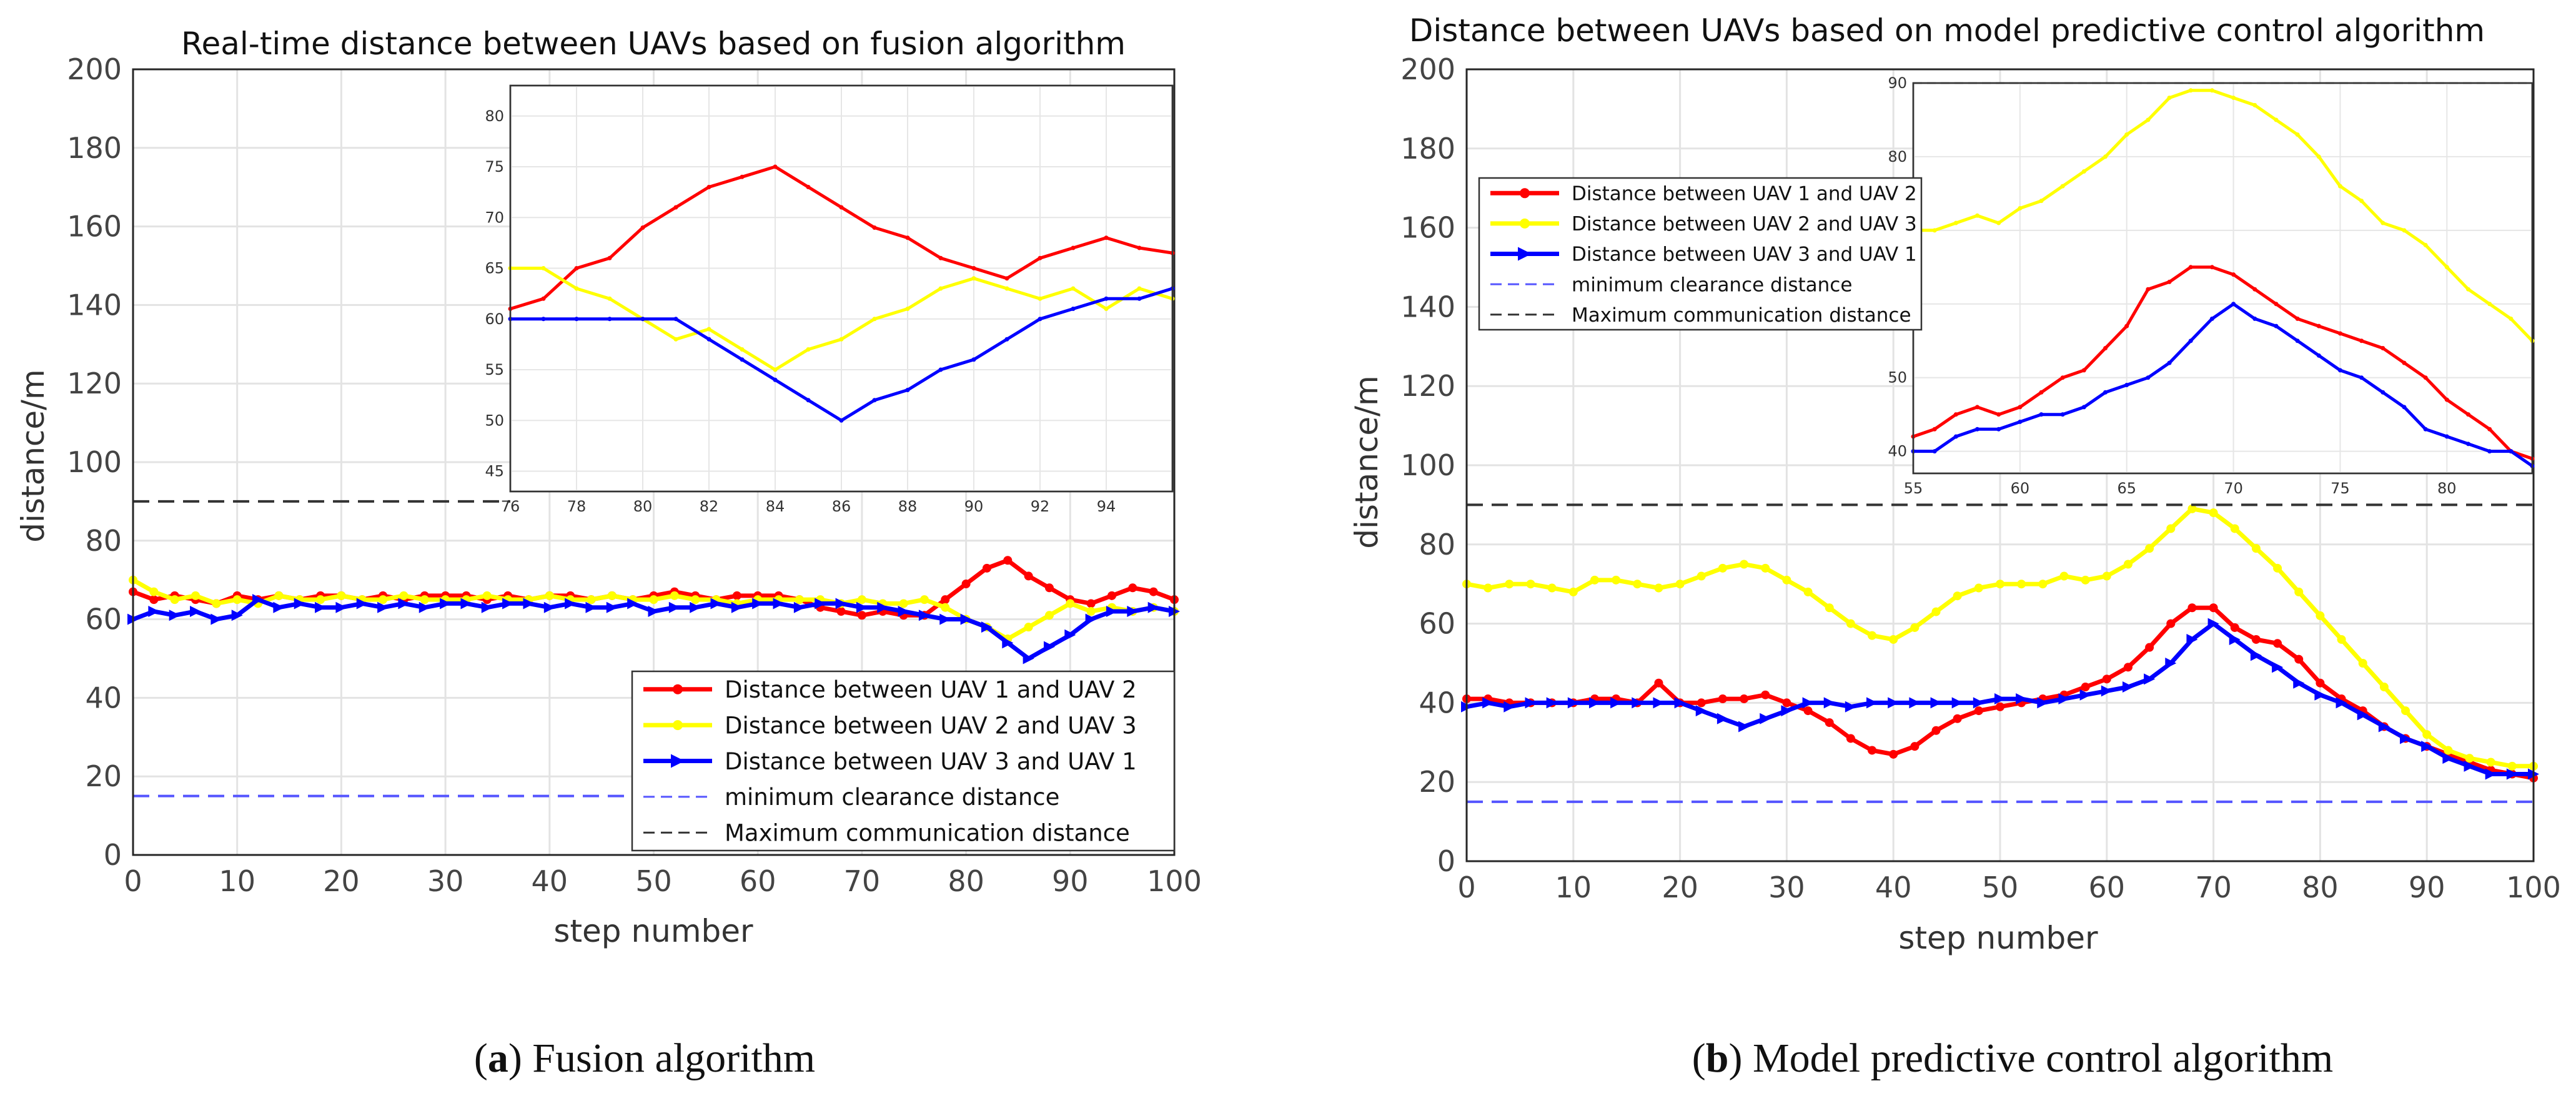 The width and height of the screenshot is (2576, 1101). I want to click on caption-b: (b) Model predictive control algorithm, so click(2012, 1058).